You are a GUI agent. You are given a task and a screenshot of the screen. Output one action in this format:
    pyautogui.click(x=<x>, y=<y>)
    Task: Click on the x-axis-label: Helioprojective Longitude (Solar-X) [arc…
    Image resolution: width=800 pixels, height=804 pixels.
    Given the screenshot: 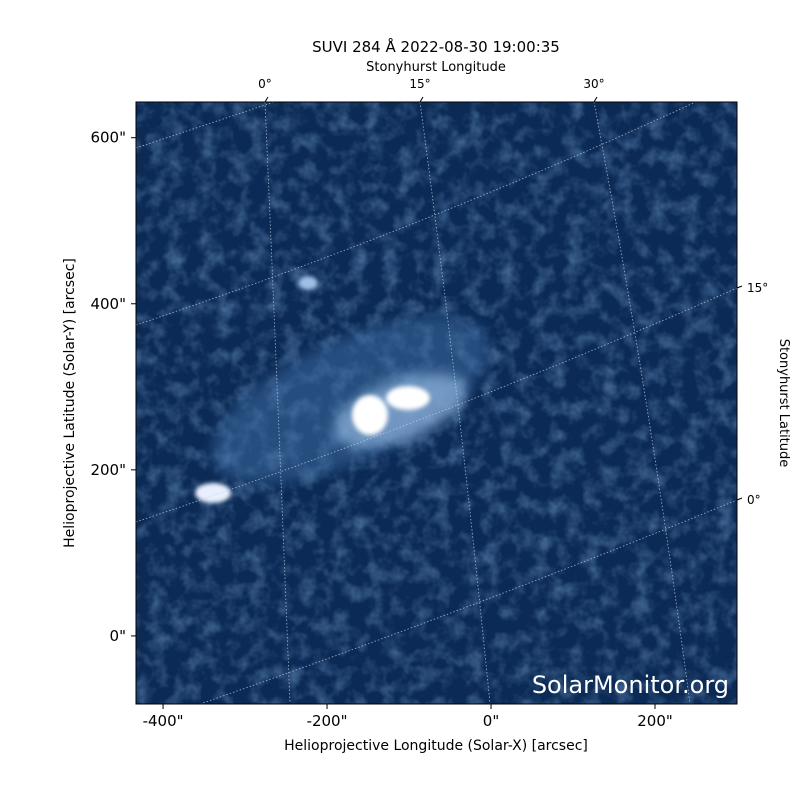 What is the action you would take?
    pyautogui.click(x=436, y=746)
    